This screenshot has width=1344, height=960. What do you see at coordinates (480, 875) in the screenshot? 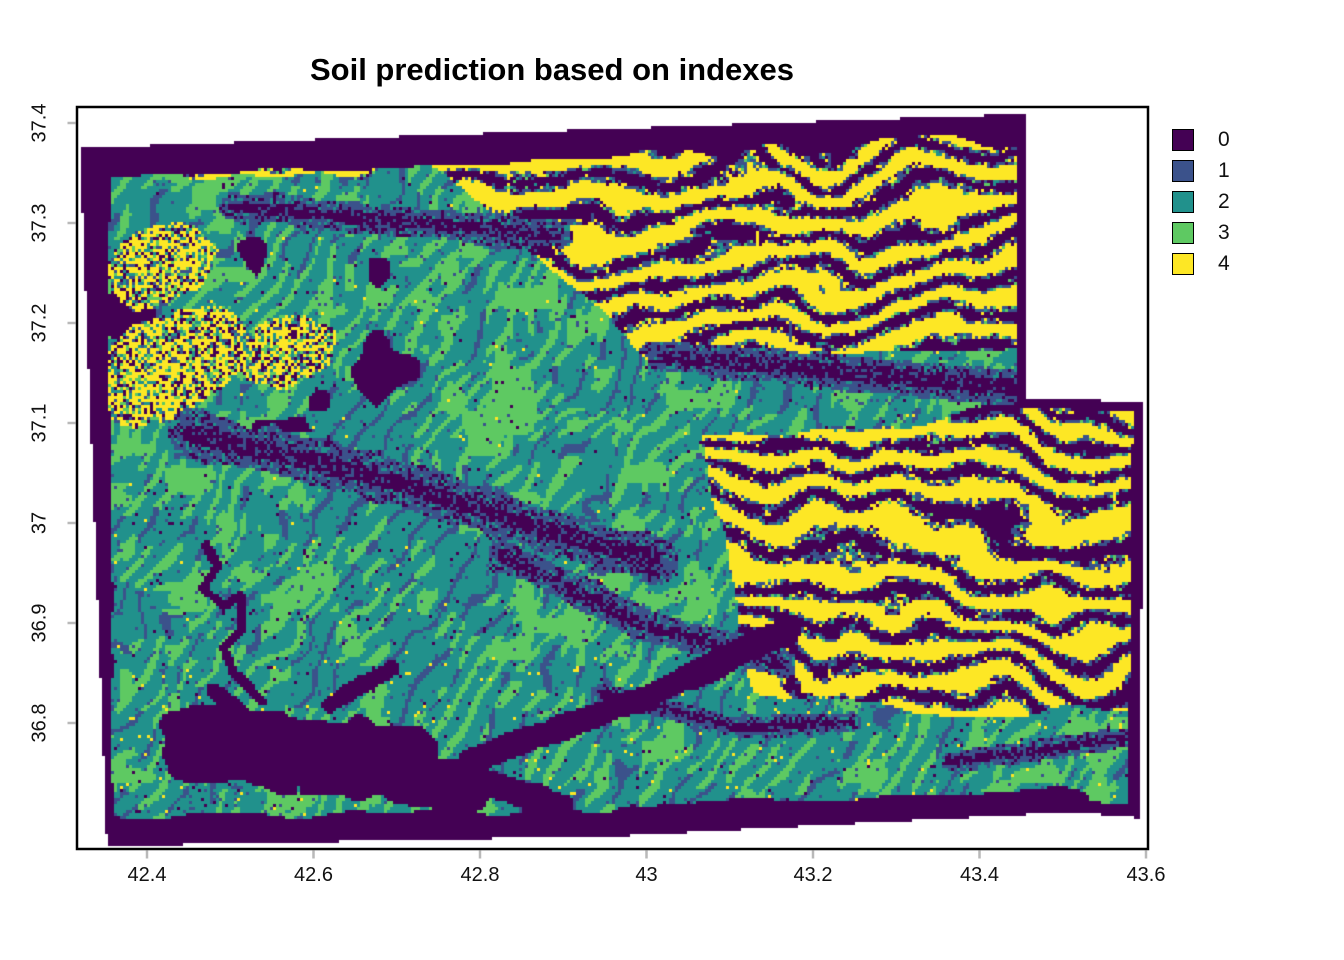
I see `x-tick-label: 42.8` at bounding box center [480, 875].